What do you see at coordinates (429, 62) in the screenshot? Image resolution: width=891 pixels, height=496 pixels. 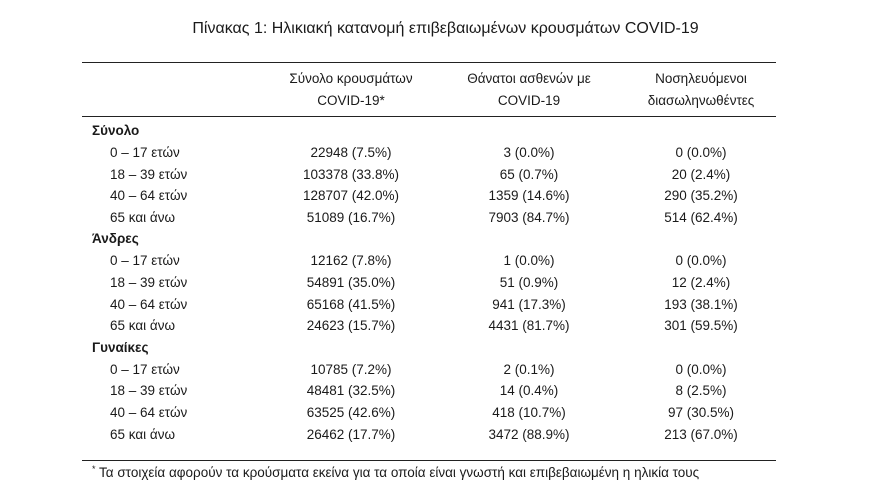 I see `table-top-rule` at bounding box center [429, 62].